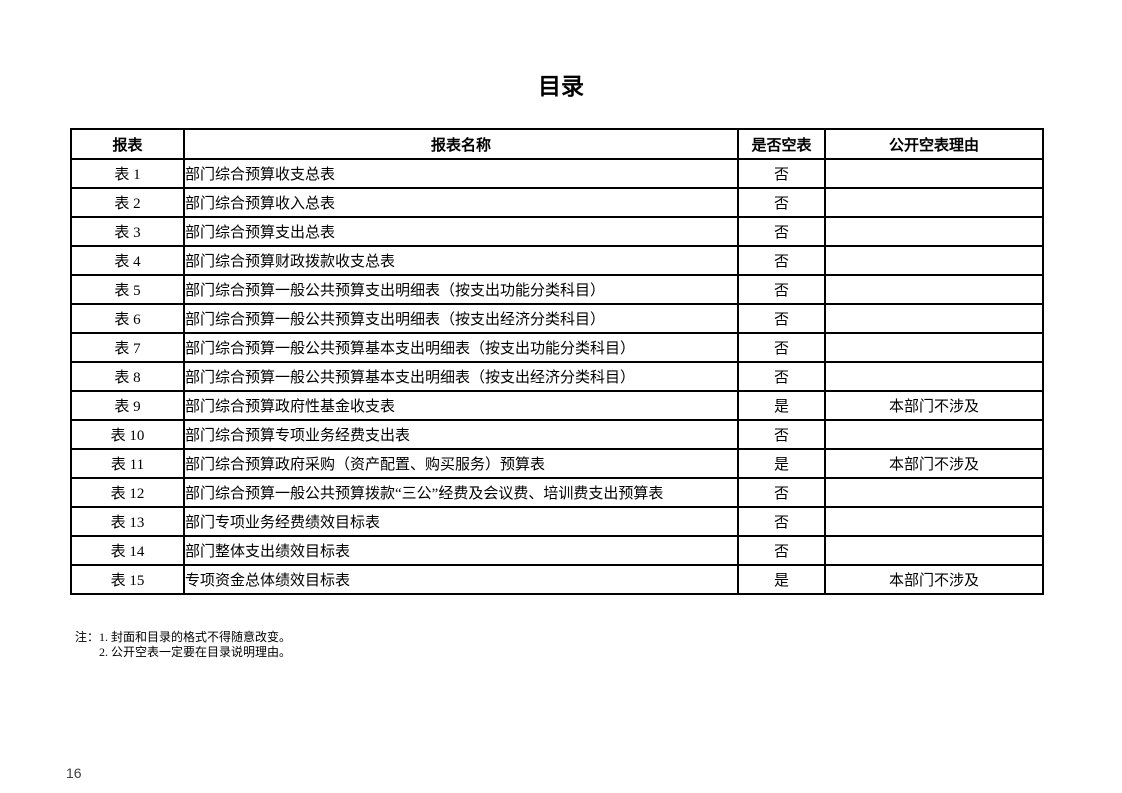 Image resolution: width=1122 pixels, height=793 pixels. Describe the element at coordinates (461, 579) in the screenshot. I see `report-name-cell: 专项资金总体绩效目标表` at that location.